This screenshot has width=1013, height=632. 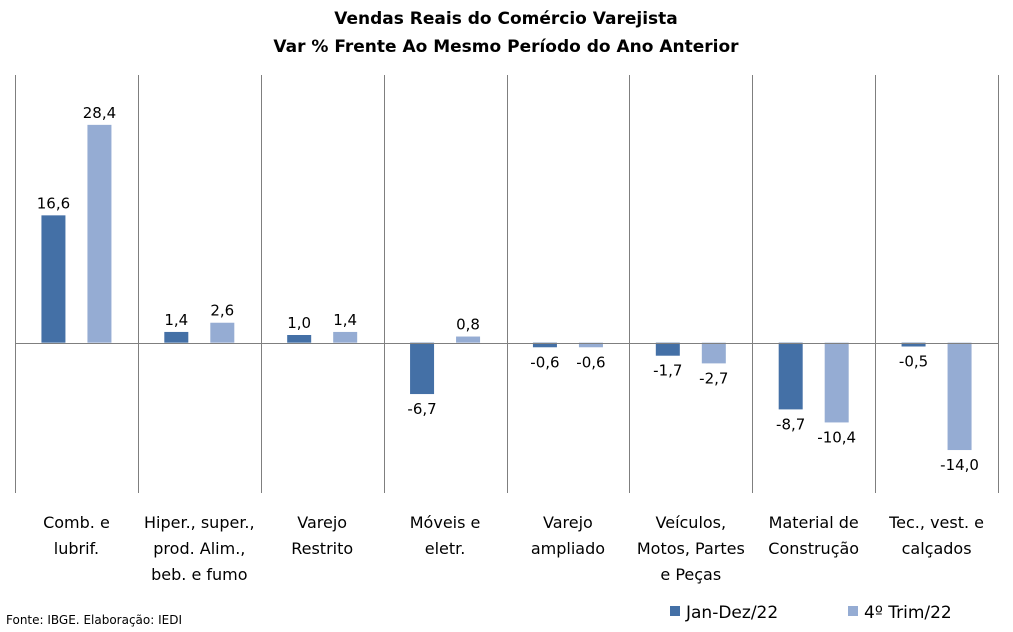 I want to click on data-label: 0,8, so click(x=468, y=325).